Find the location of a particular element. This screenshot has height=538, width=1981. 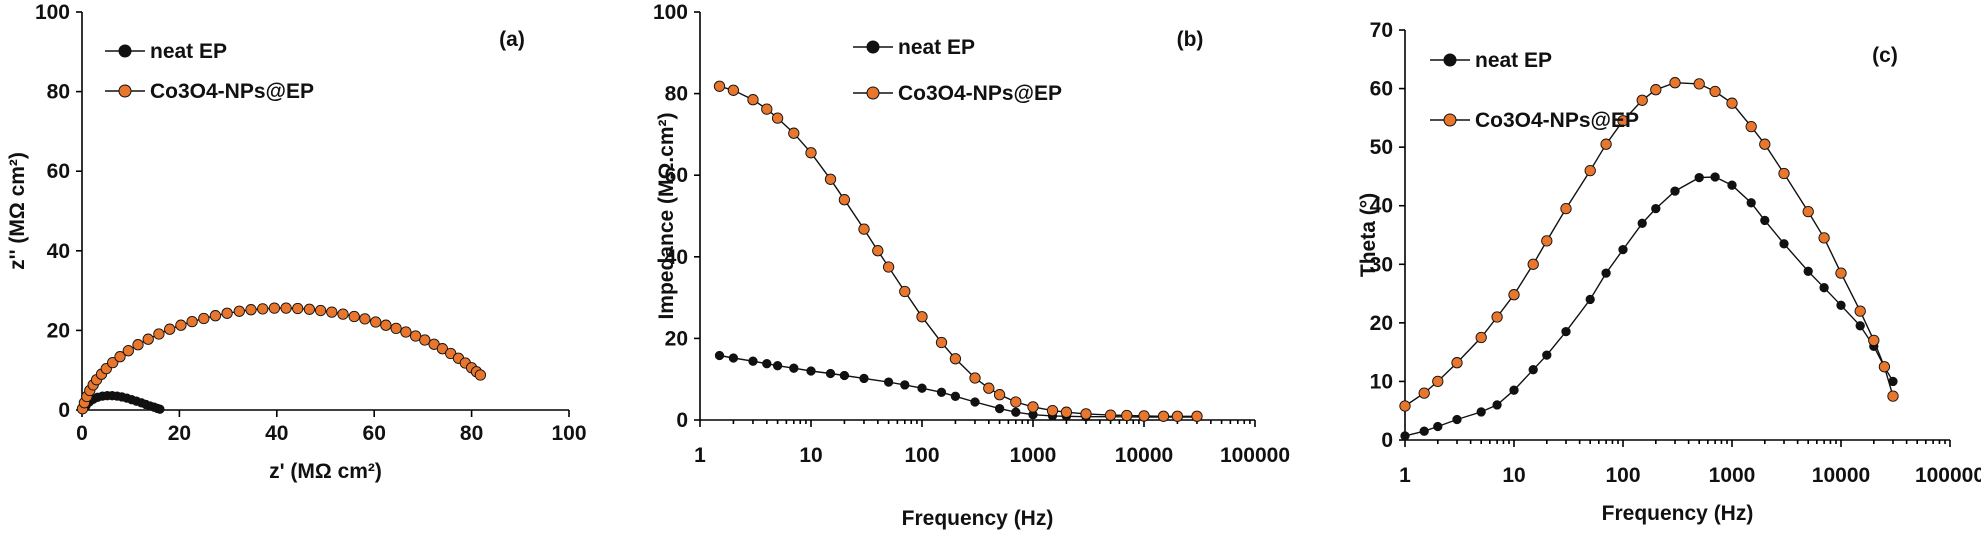

x-tick-label: 10 is located at coordinates (810, 455).